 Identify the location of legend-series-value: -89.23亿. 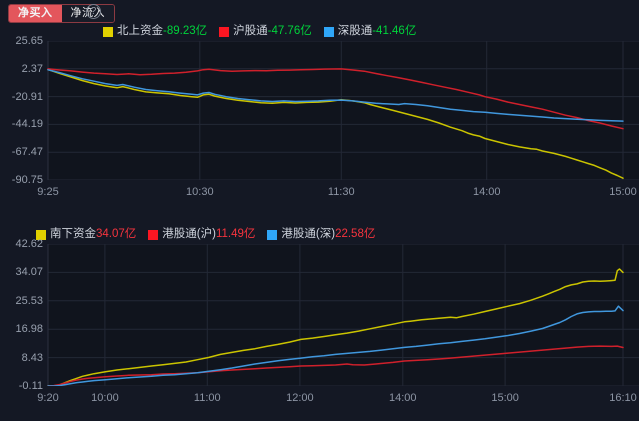
(185, 31).